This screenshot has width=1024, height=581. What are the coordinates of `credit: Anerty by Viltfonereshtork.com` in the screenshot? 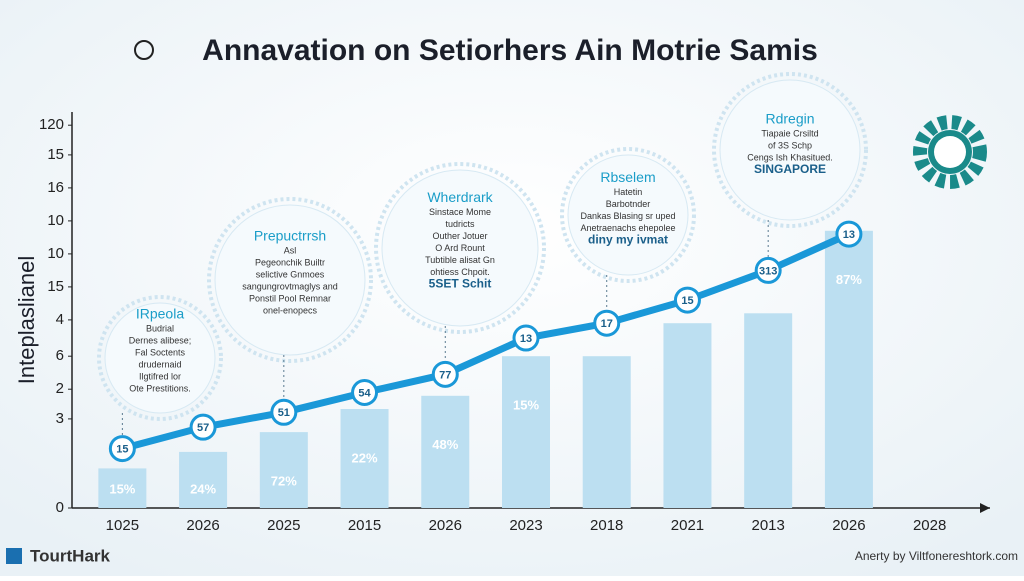 It's located at (936, 556).